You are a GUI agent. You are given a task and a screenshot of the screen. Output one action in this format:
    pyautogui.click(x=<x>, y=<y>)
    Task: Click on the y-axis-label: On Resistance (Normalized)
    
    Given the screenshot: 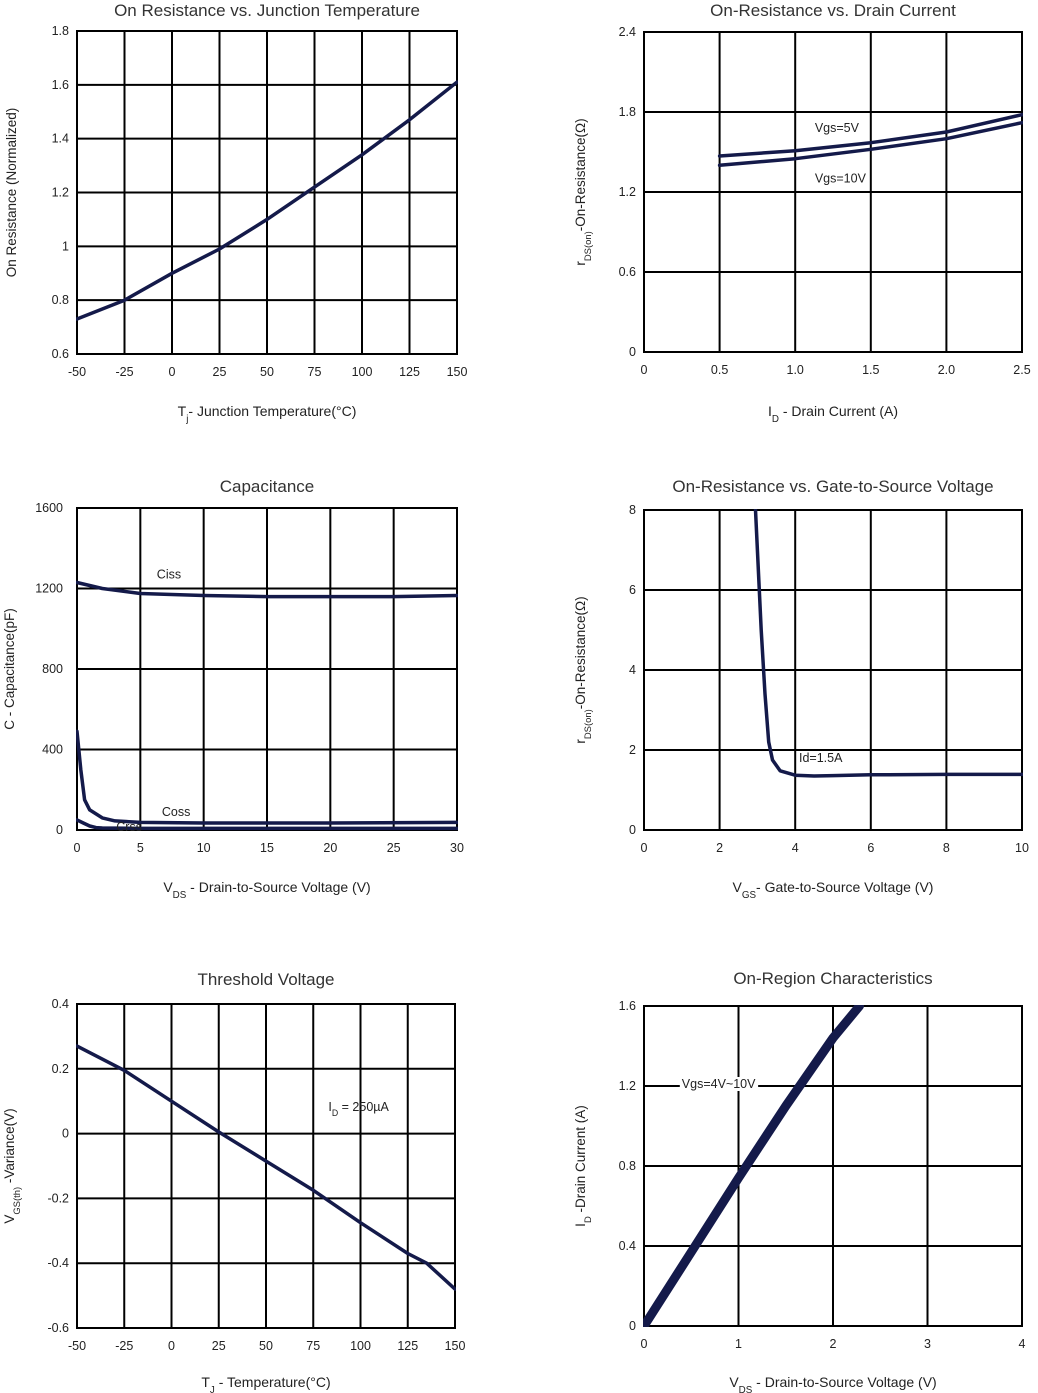 What is the action you would take?
    pyautogui.click(x=11, y=193)
    